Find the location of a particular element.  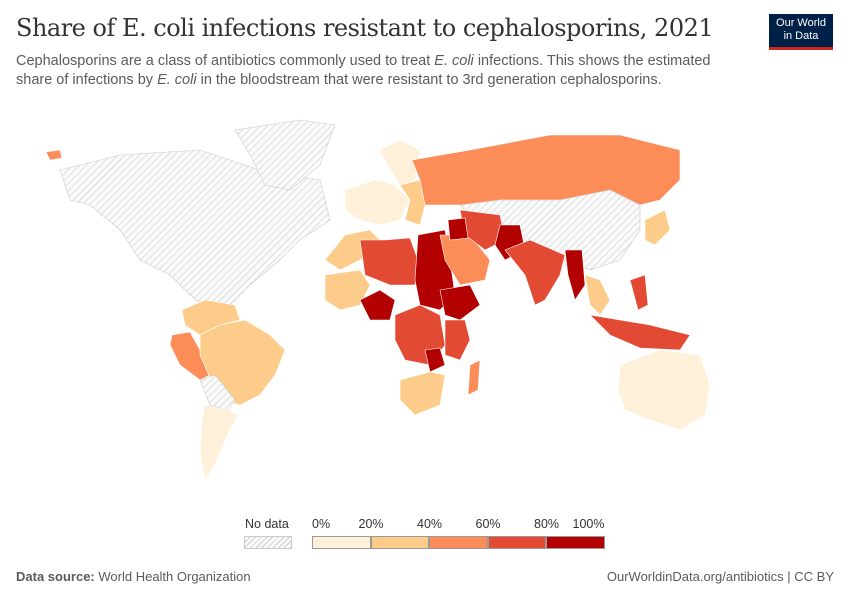

country-madagascar is located at coordinates (474, 377).